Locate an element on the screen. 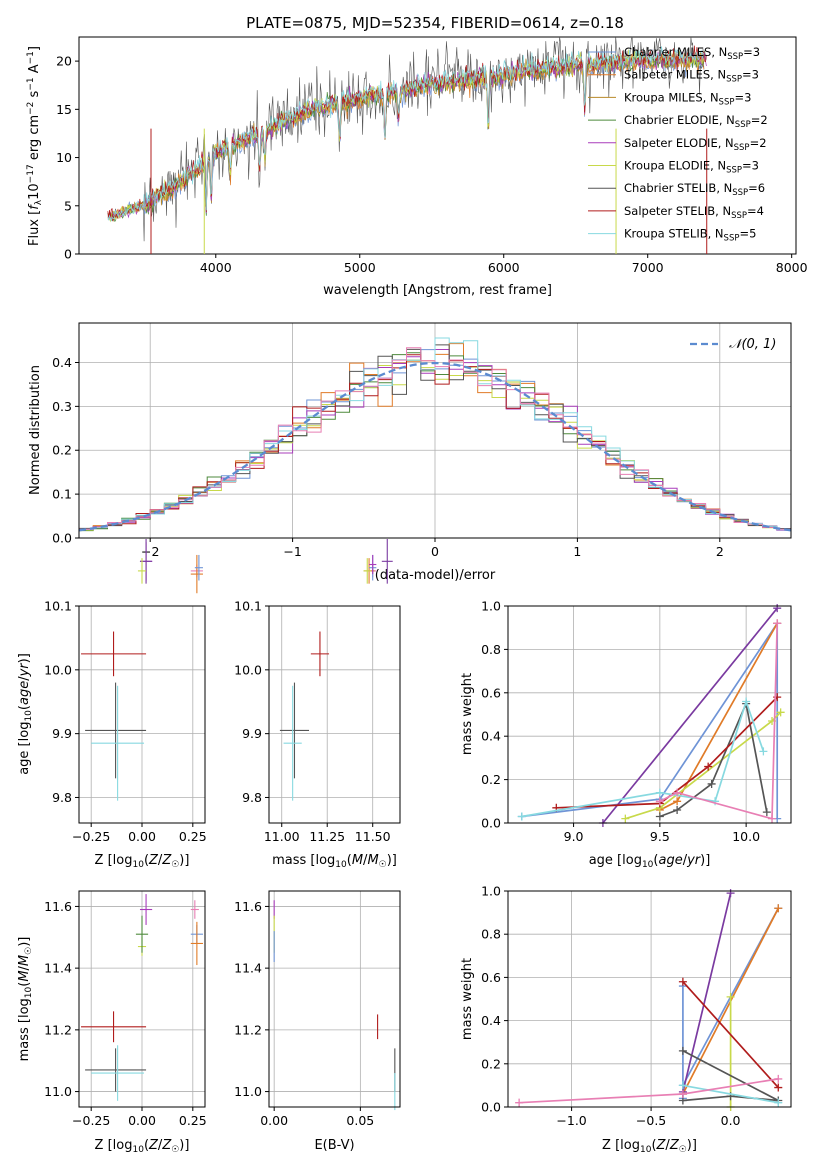 The height and width of the screenshot is (1174, 819). legend-text: Chabrier STELIB, N is located at coordinates (678, 188).